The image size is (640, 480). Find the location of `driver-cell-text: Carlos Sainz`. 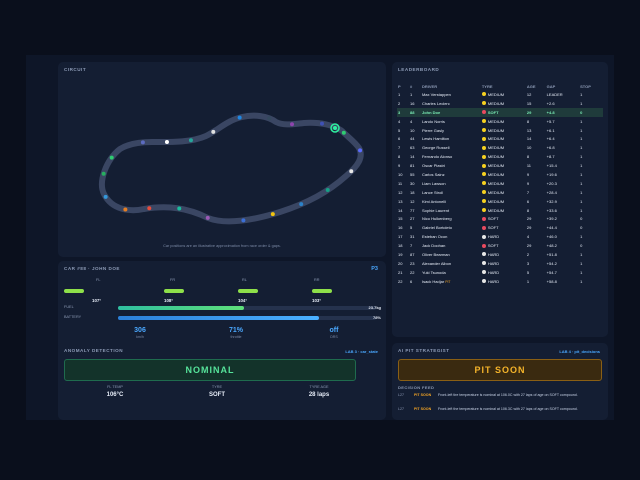

driver-cell-text: Carlos Sainz is located at coordinates (433, 174).